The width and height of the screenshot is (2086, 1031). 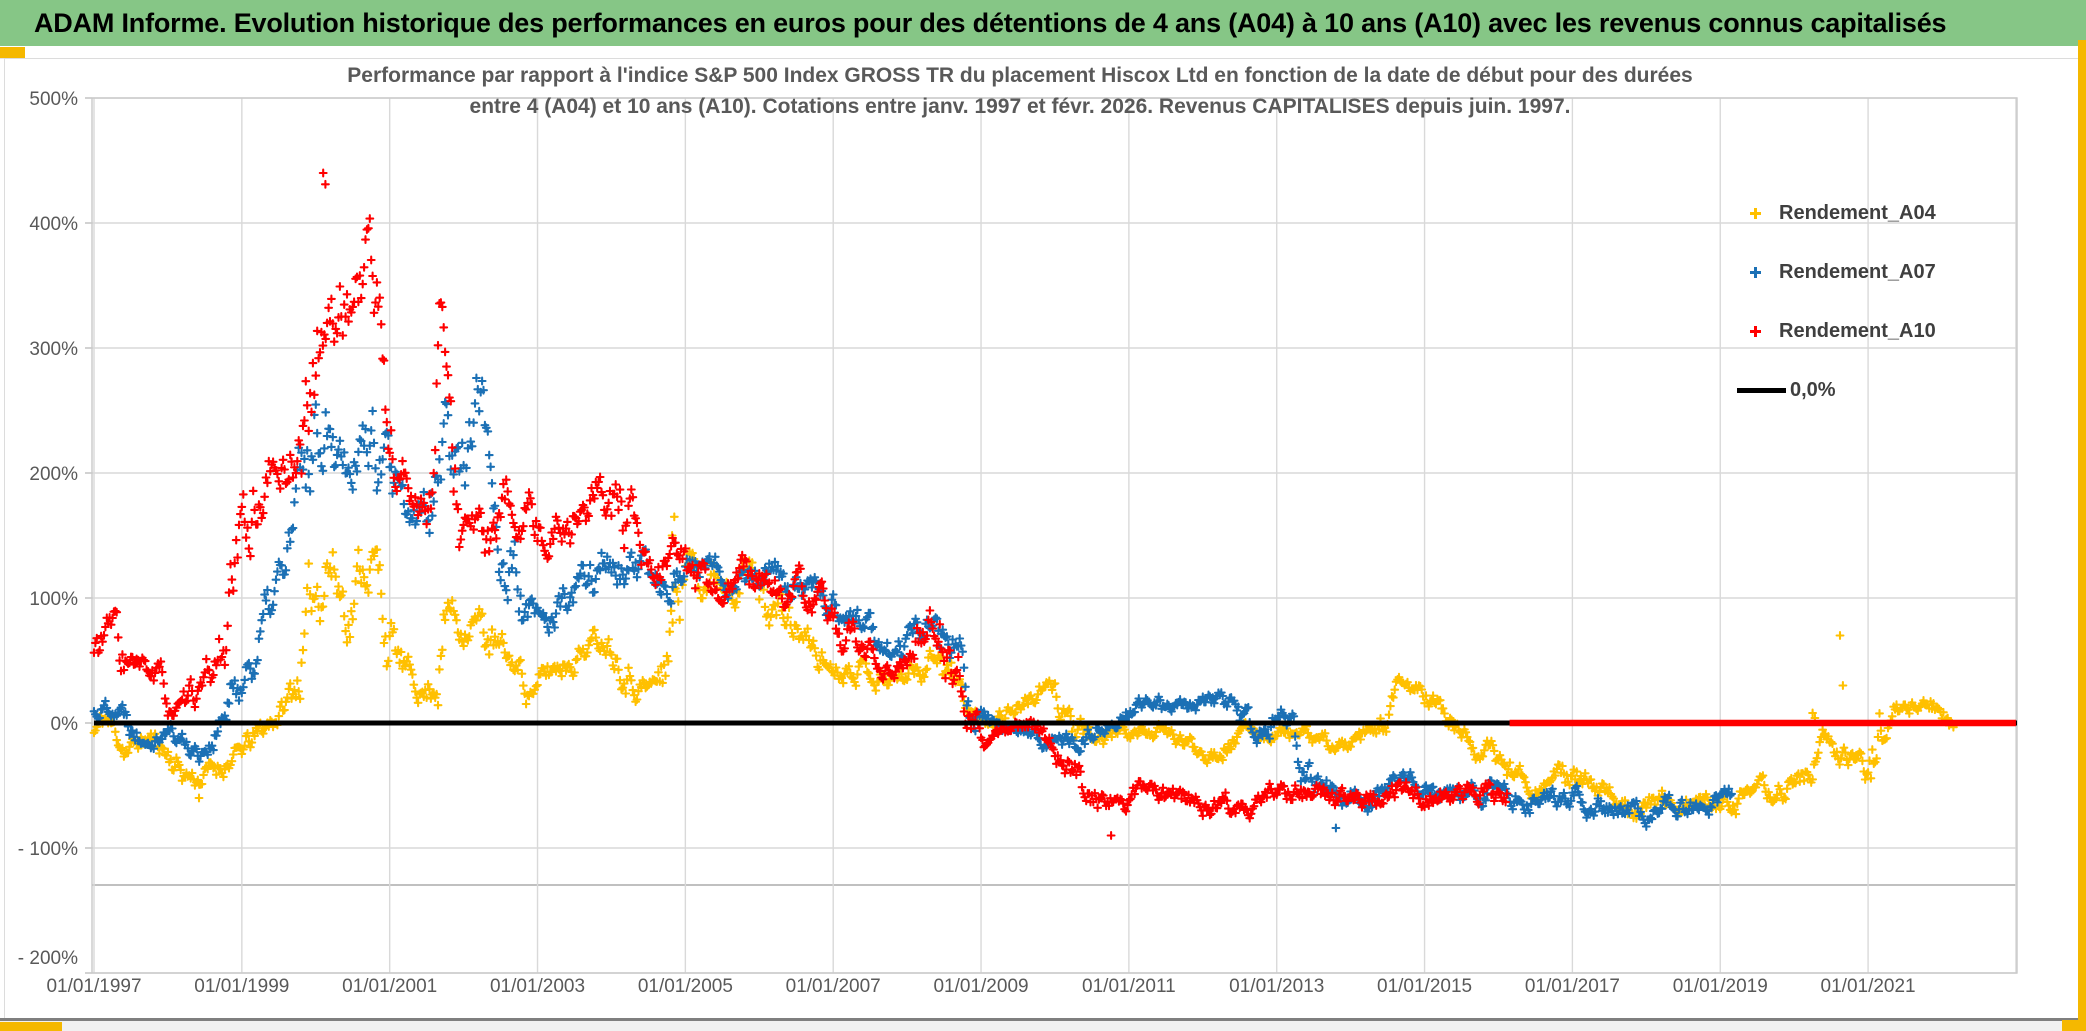 What do you see at coordinates (53, 349) in the screenshot?
I see `y-tick-label: 300%` at bounding box center [53, 349].